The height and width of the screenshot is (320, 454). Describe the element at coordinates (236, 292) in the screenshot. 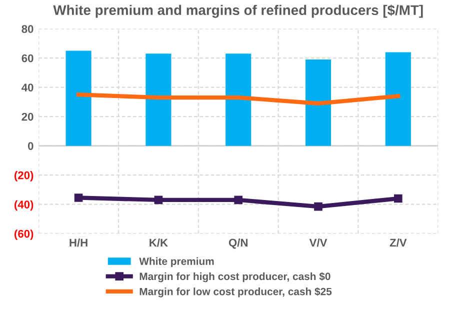

I see `legend-label: Margin for low cost producer, cash $25` at that location.